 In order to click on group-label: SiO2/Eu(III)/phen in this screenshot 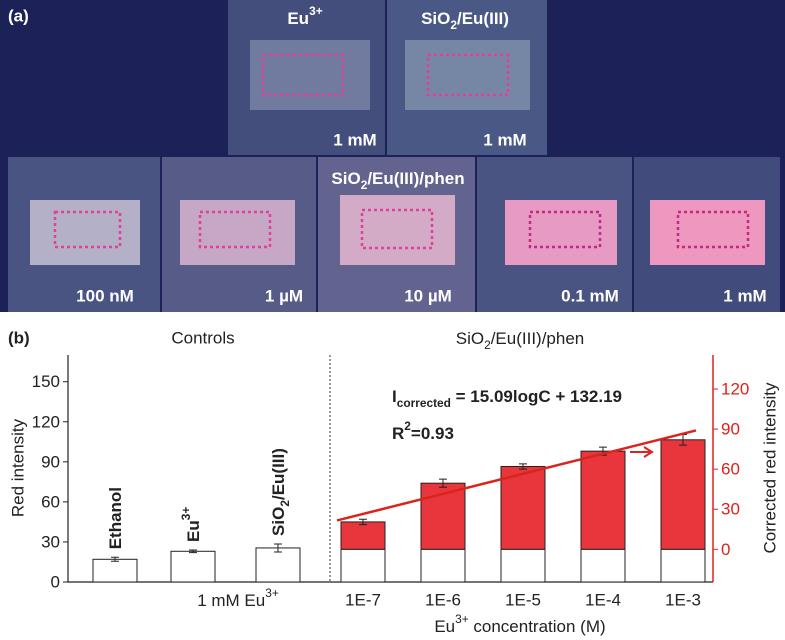, I will do `click(520, 341)`.